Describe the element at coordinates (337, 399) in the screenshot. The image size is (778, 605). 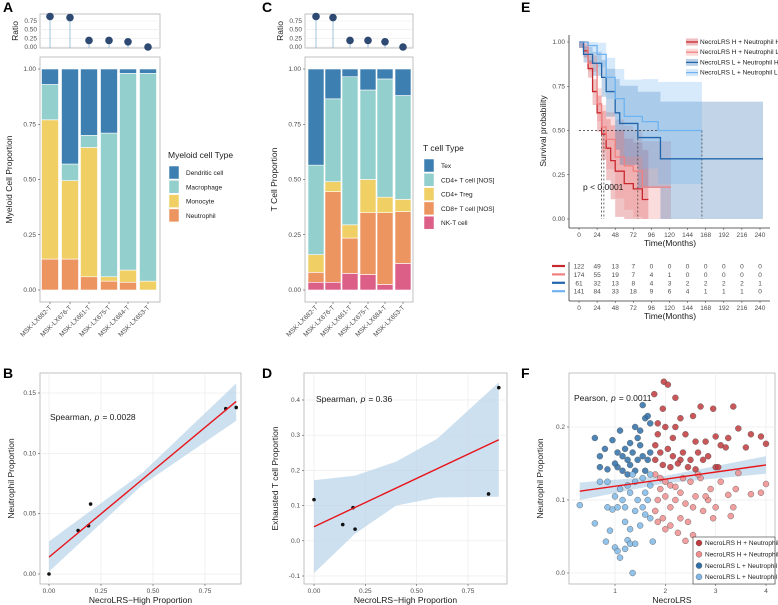
I see `stat-annotation-prefix: Spearman,` at that location.